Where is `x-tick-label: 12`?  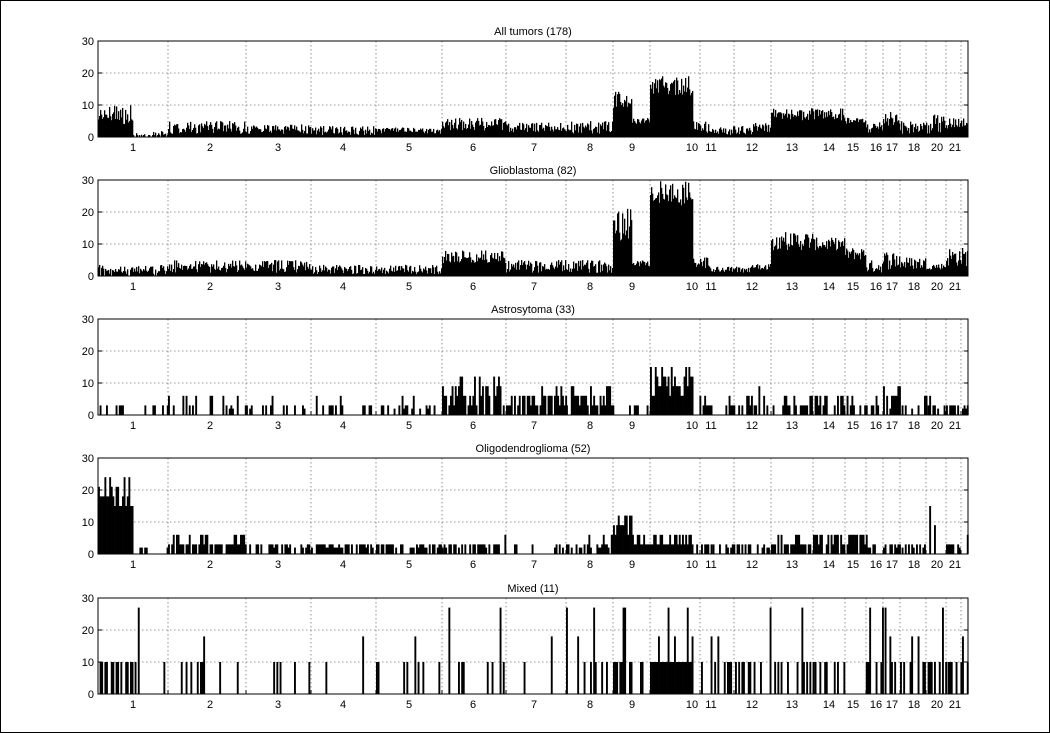
x-tick-label: 12 is located at coordinates (752, 148).